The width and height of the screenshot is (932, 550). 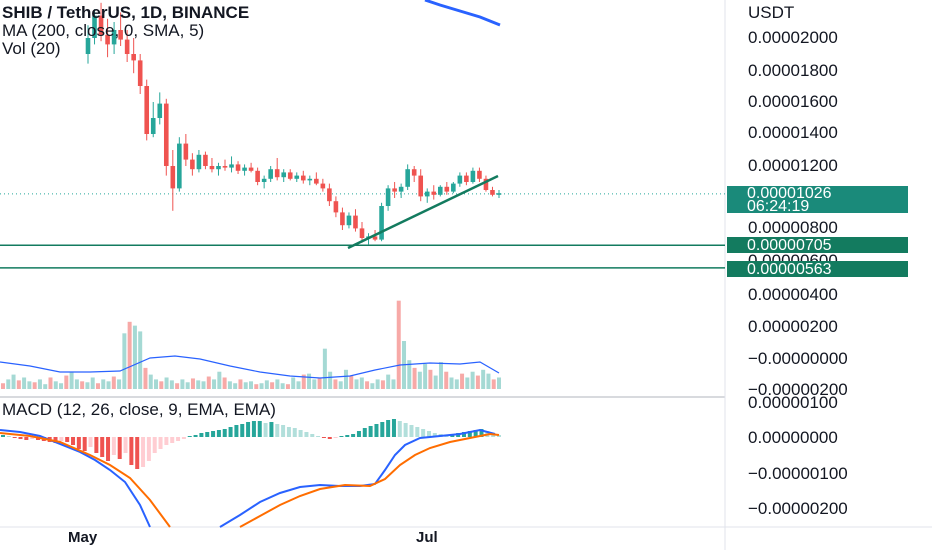 I want to click on signal-line, so click(x=85, y=480).